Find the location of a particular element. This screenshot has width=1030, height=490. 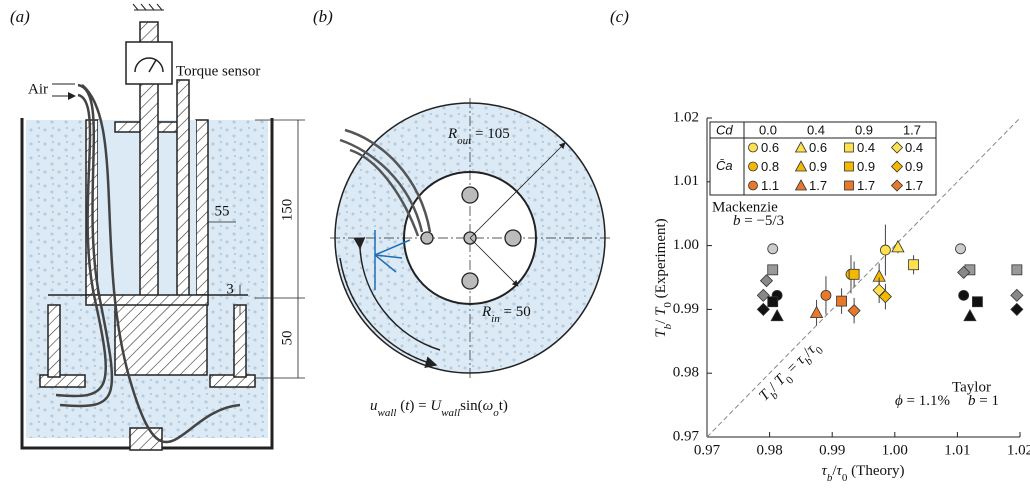

text-part: wall is located at coordinates (387, 413).